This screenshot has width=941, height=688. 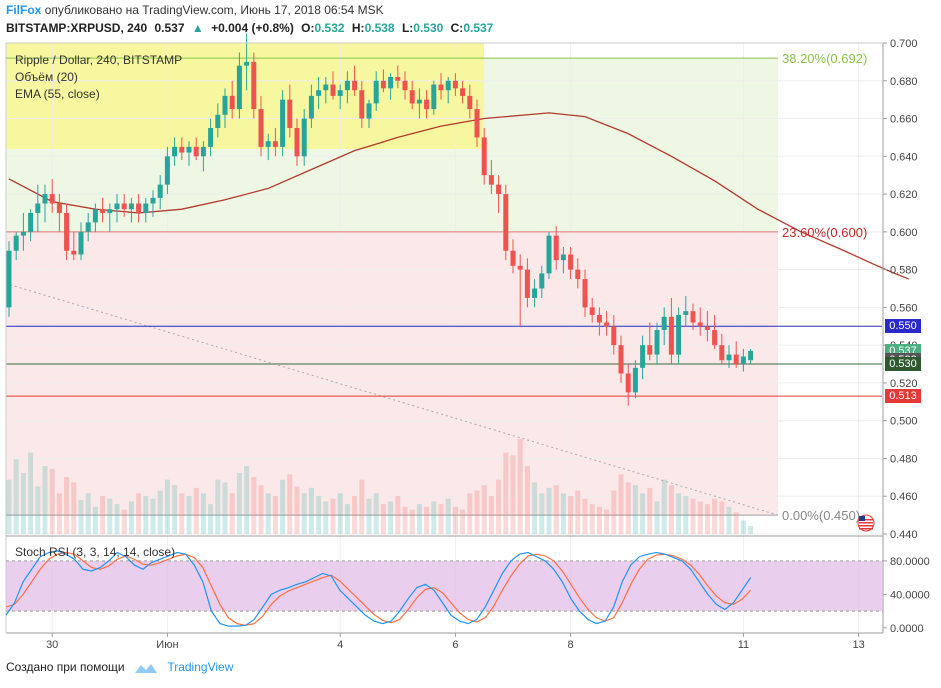 What do you see at coordinates (904, 82) in the screenshot?
I see `y-tick-label: 0.680` at bounding box center [904, 82].